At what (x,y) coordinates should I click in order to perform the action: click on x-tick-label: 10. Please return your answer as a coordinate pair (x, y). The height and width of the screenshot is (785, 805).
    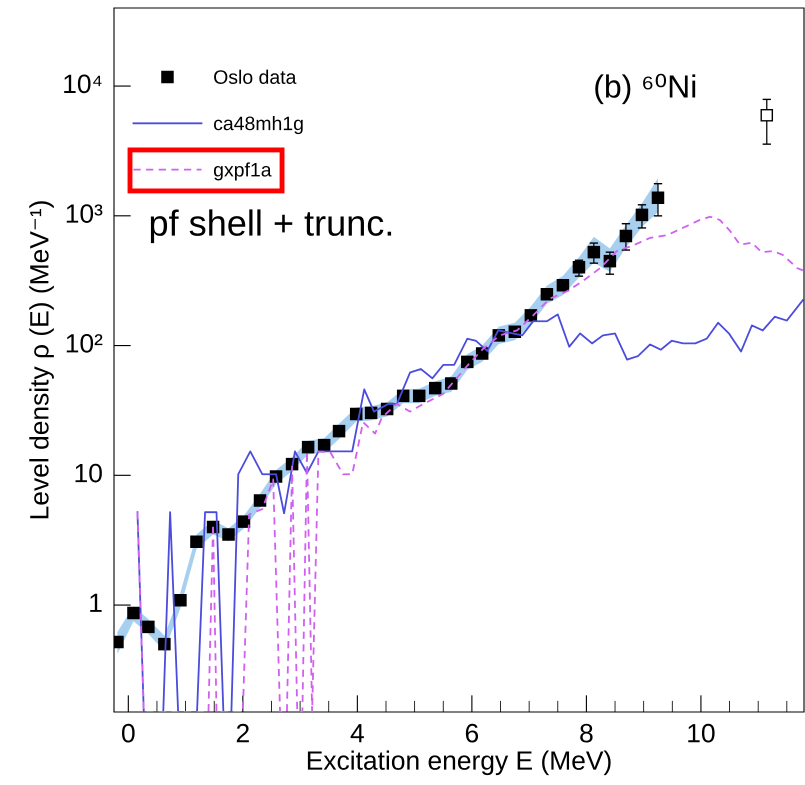
    Looking at the image, I should click on (701, 733).